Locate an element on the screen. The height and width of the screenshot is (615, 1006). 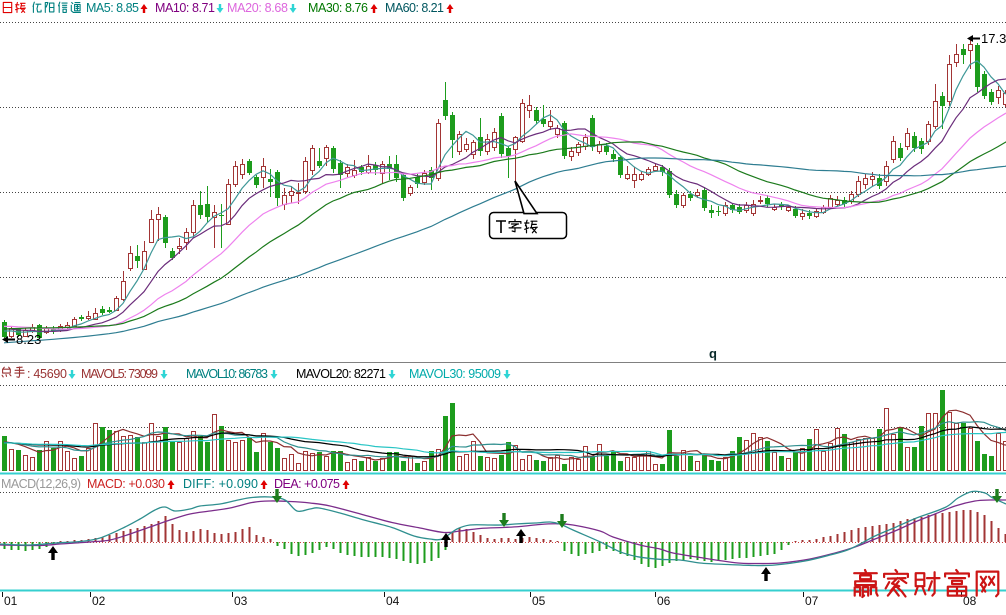
svg-text: 05 is located at coordinates (539, 601).